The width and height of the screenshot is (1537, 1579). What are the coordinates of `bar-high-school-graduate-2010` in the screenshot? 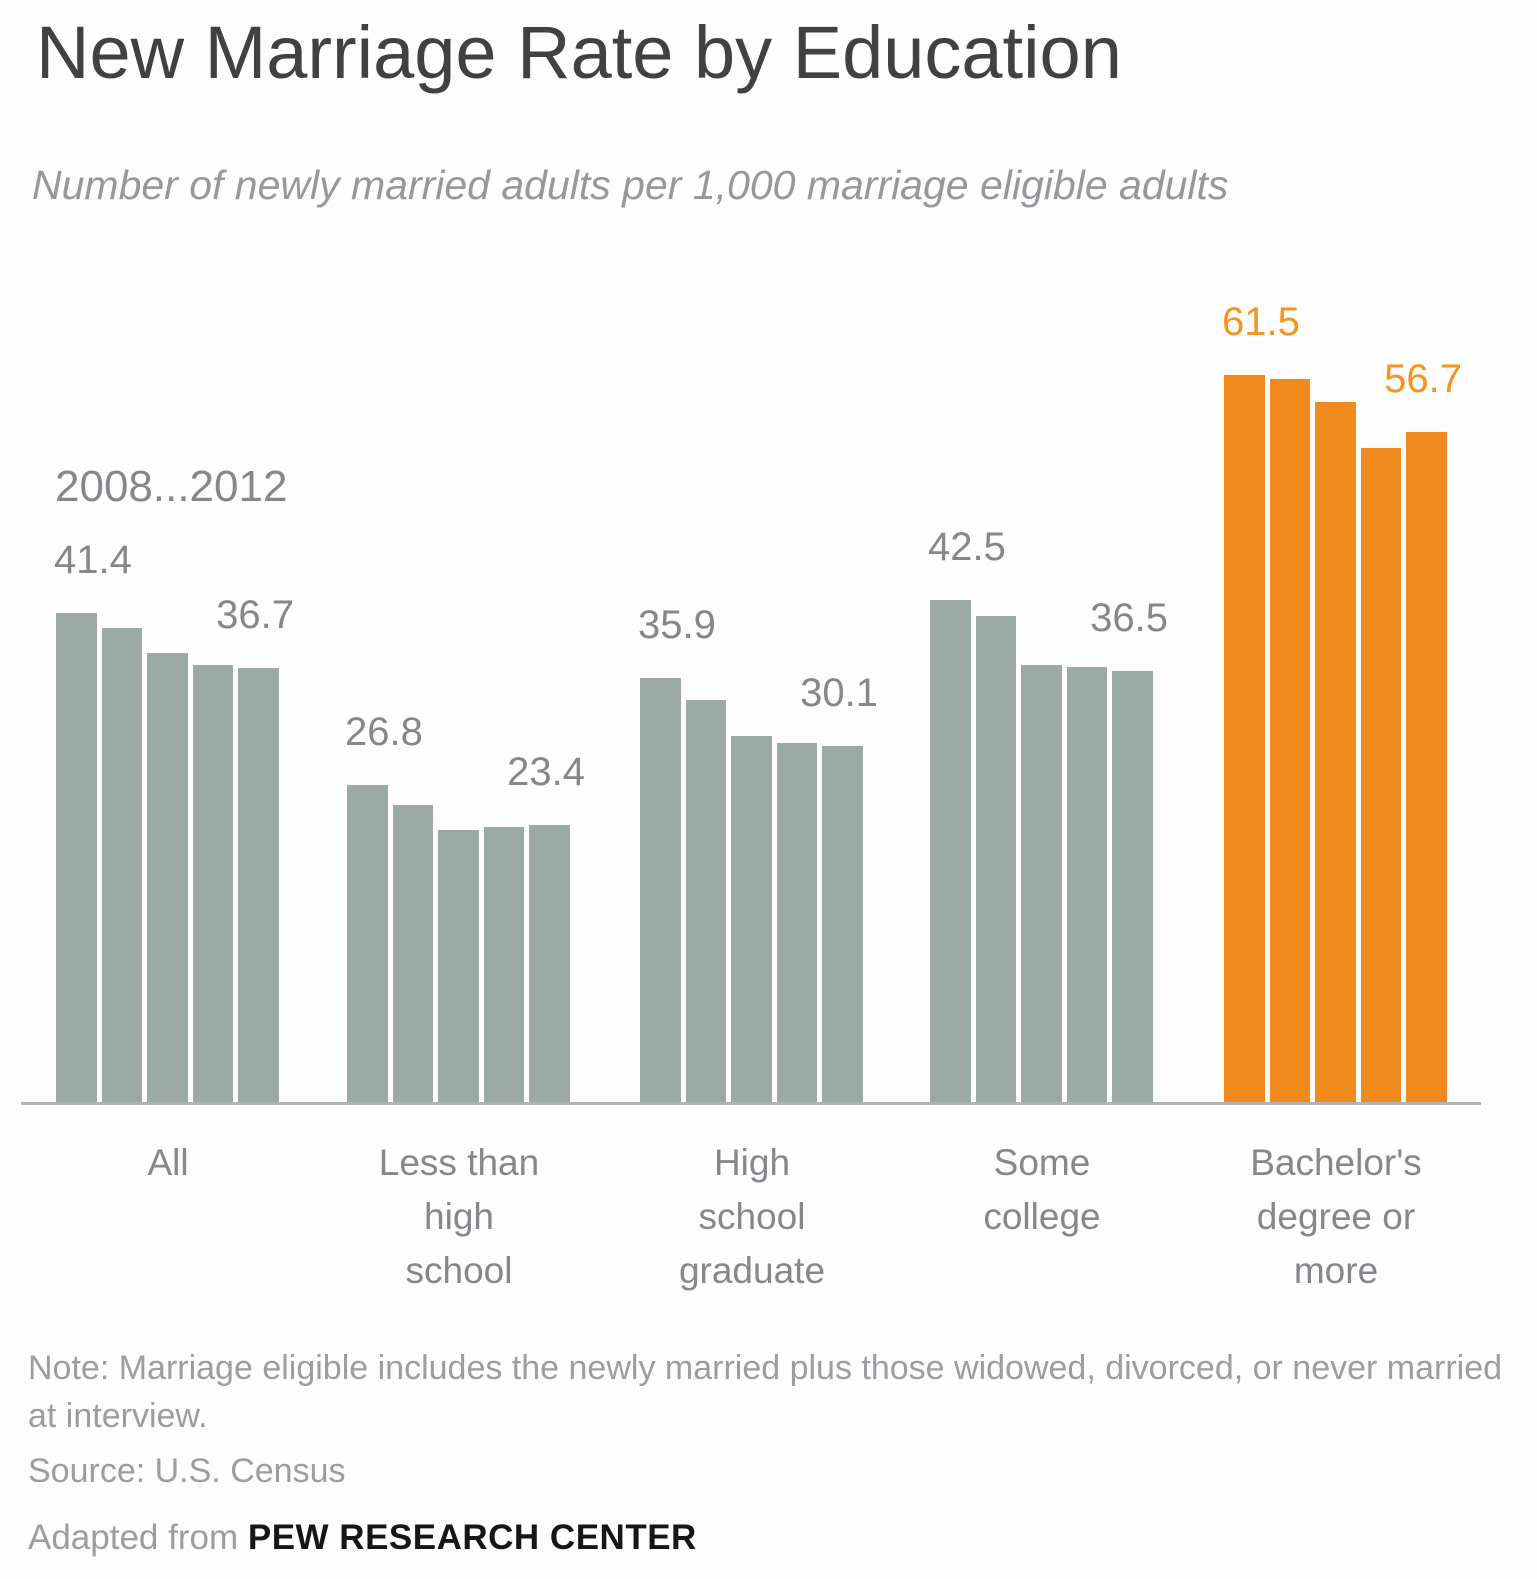 It's located at (751, 919).